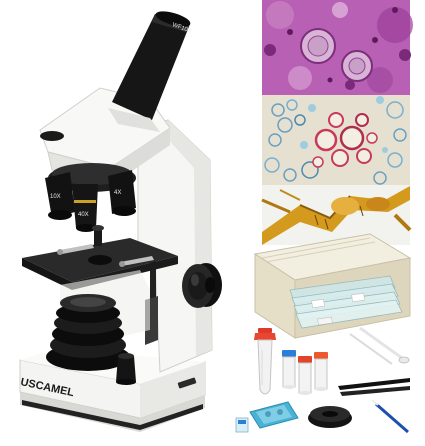  I want to click on objective-label-4x: 4X, so click(117, 193).